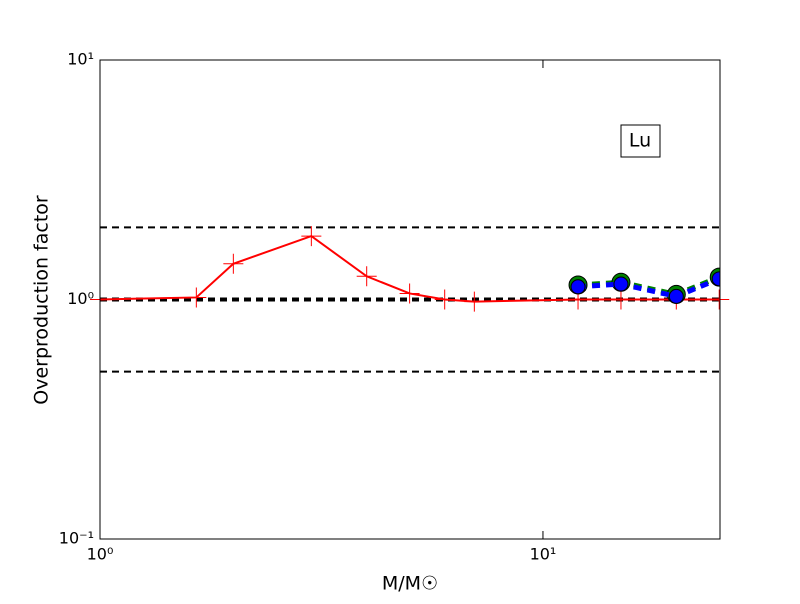 Image resolution: width=800 pixels, height=604 pixels. Describe the element at coordinates (543, 554) in the screenshot. I see `x-tick-label: 10¹` at that location.